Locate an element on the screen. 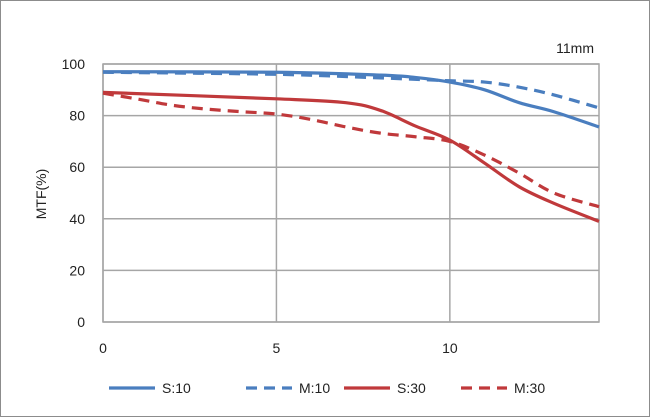 The image size is (650, 417). y-tick-label: 40 is located at coordinates (77, 219).